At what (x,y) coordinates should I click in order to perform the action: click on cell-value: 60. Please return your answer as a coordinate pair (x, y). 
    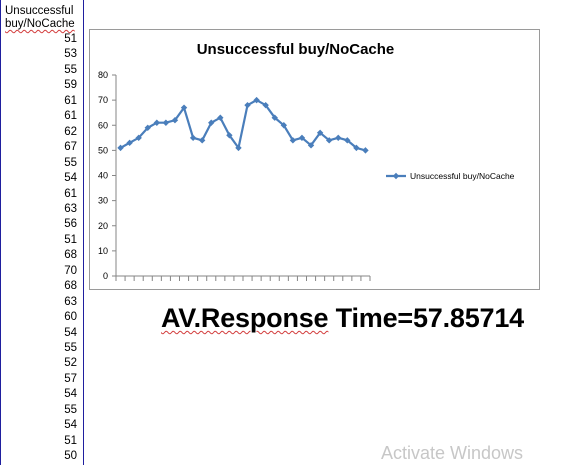
    Looking at the image, I should click on (70, 317).